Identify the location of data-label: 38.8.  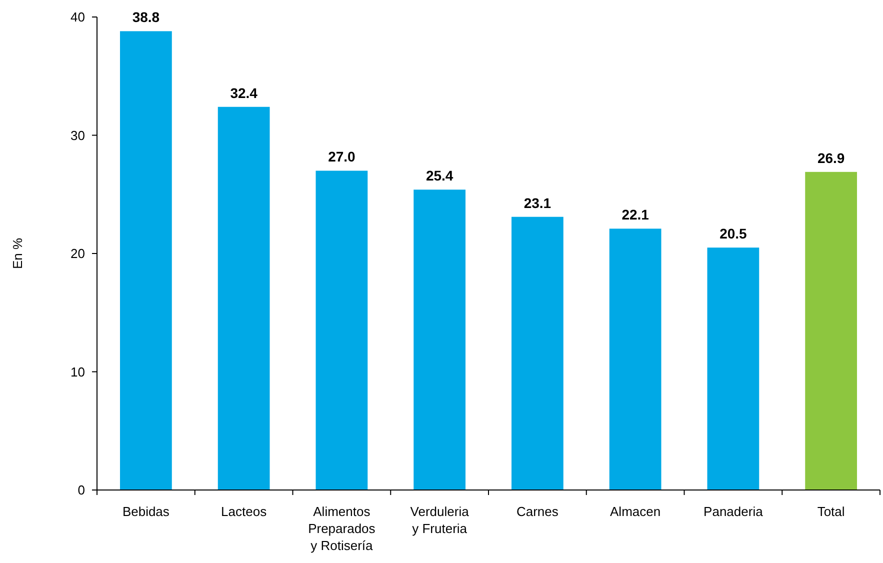
(146, 17).